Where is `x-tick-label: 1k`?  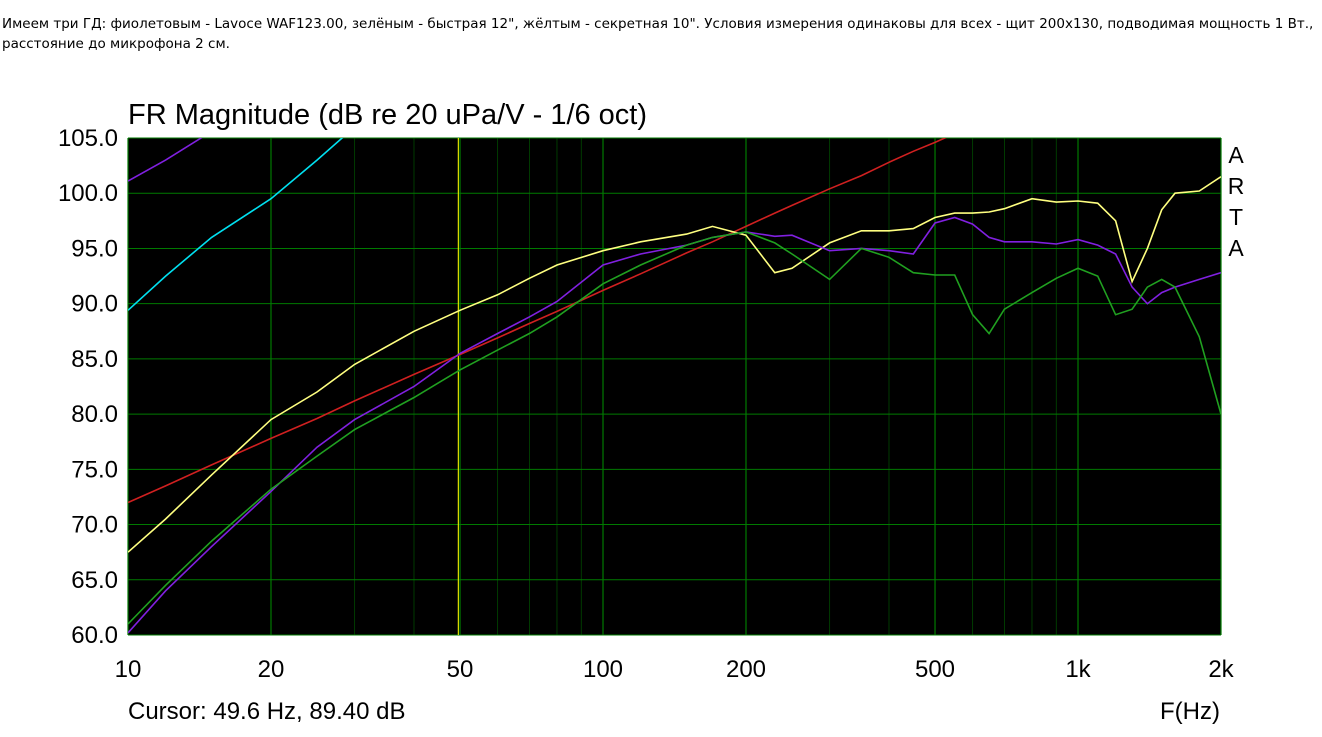
x-tick-label: 1k is located at coordinates (1078, 669).